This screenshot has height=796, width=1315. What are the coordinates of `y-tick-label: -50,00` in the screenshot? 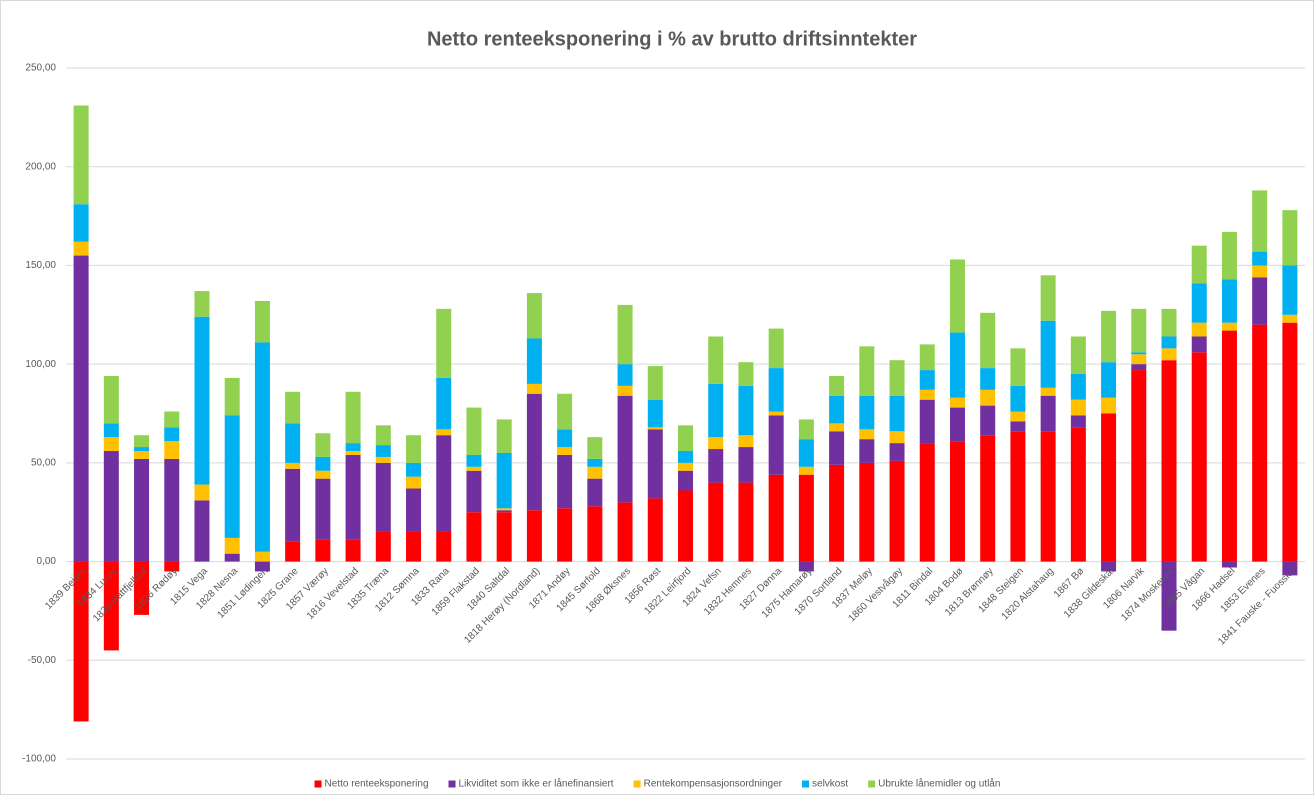 It's located at (42, 660).